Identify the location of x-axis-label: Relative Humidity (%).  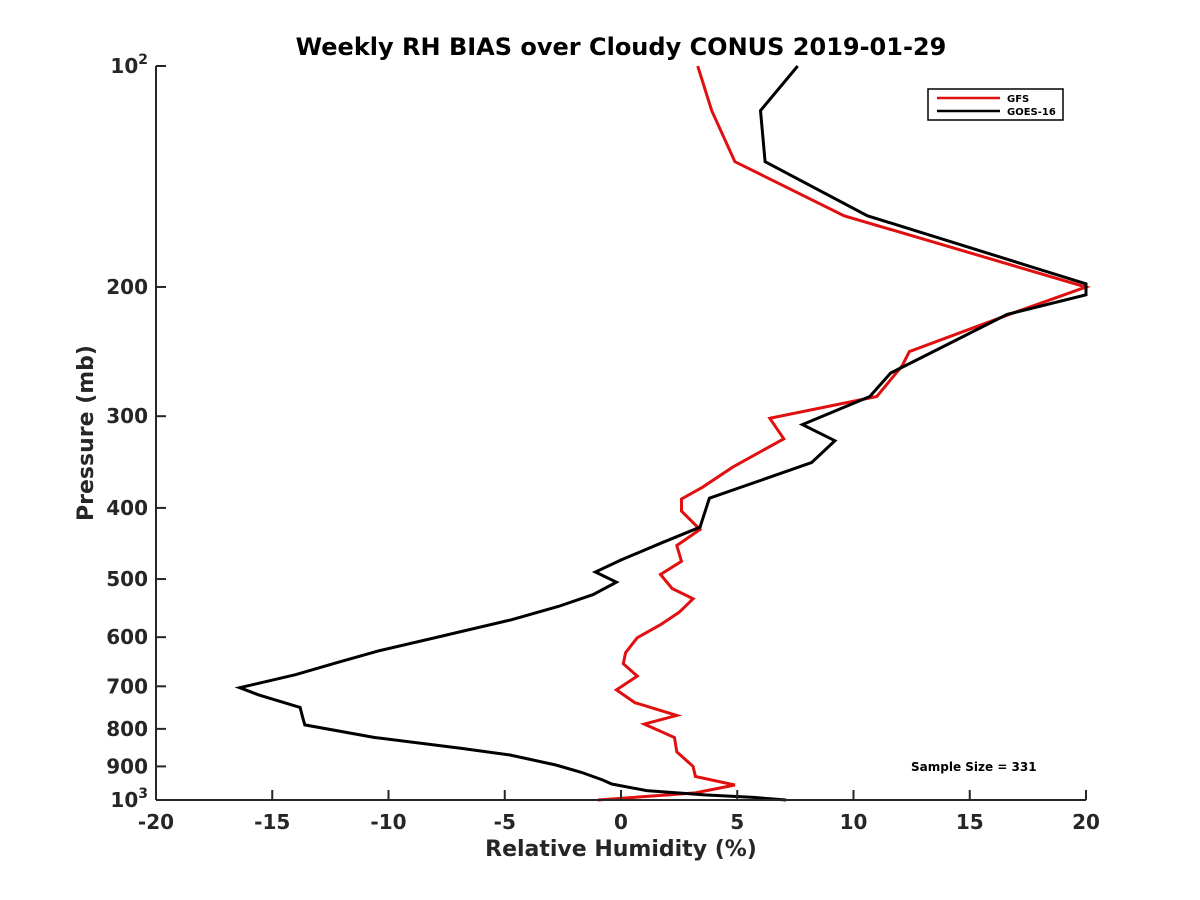
(621, 849).